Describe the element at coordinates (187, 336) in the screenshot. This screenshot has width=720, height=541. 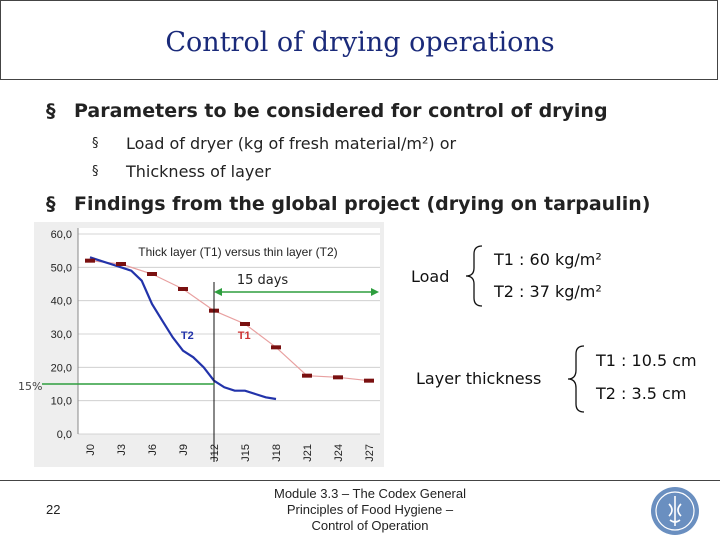
I see `series-label-t2: T2` at that location.